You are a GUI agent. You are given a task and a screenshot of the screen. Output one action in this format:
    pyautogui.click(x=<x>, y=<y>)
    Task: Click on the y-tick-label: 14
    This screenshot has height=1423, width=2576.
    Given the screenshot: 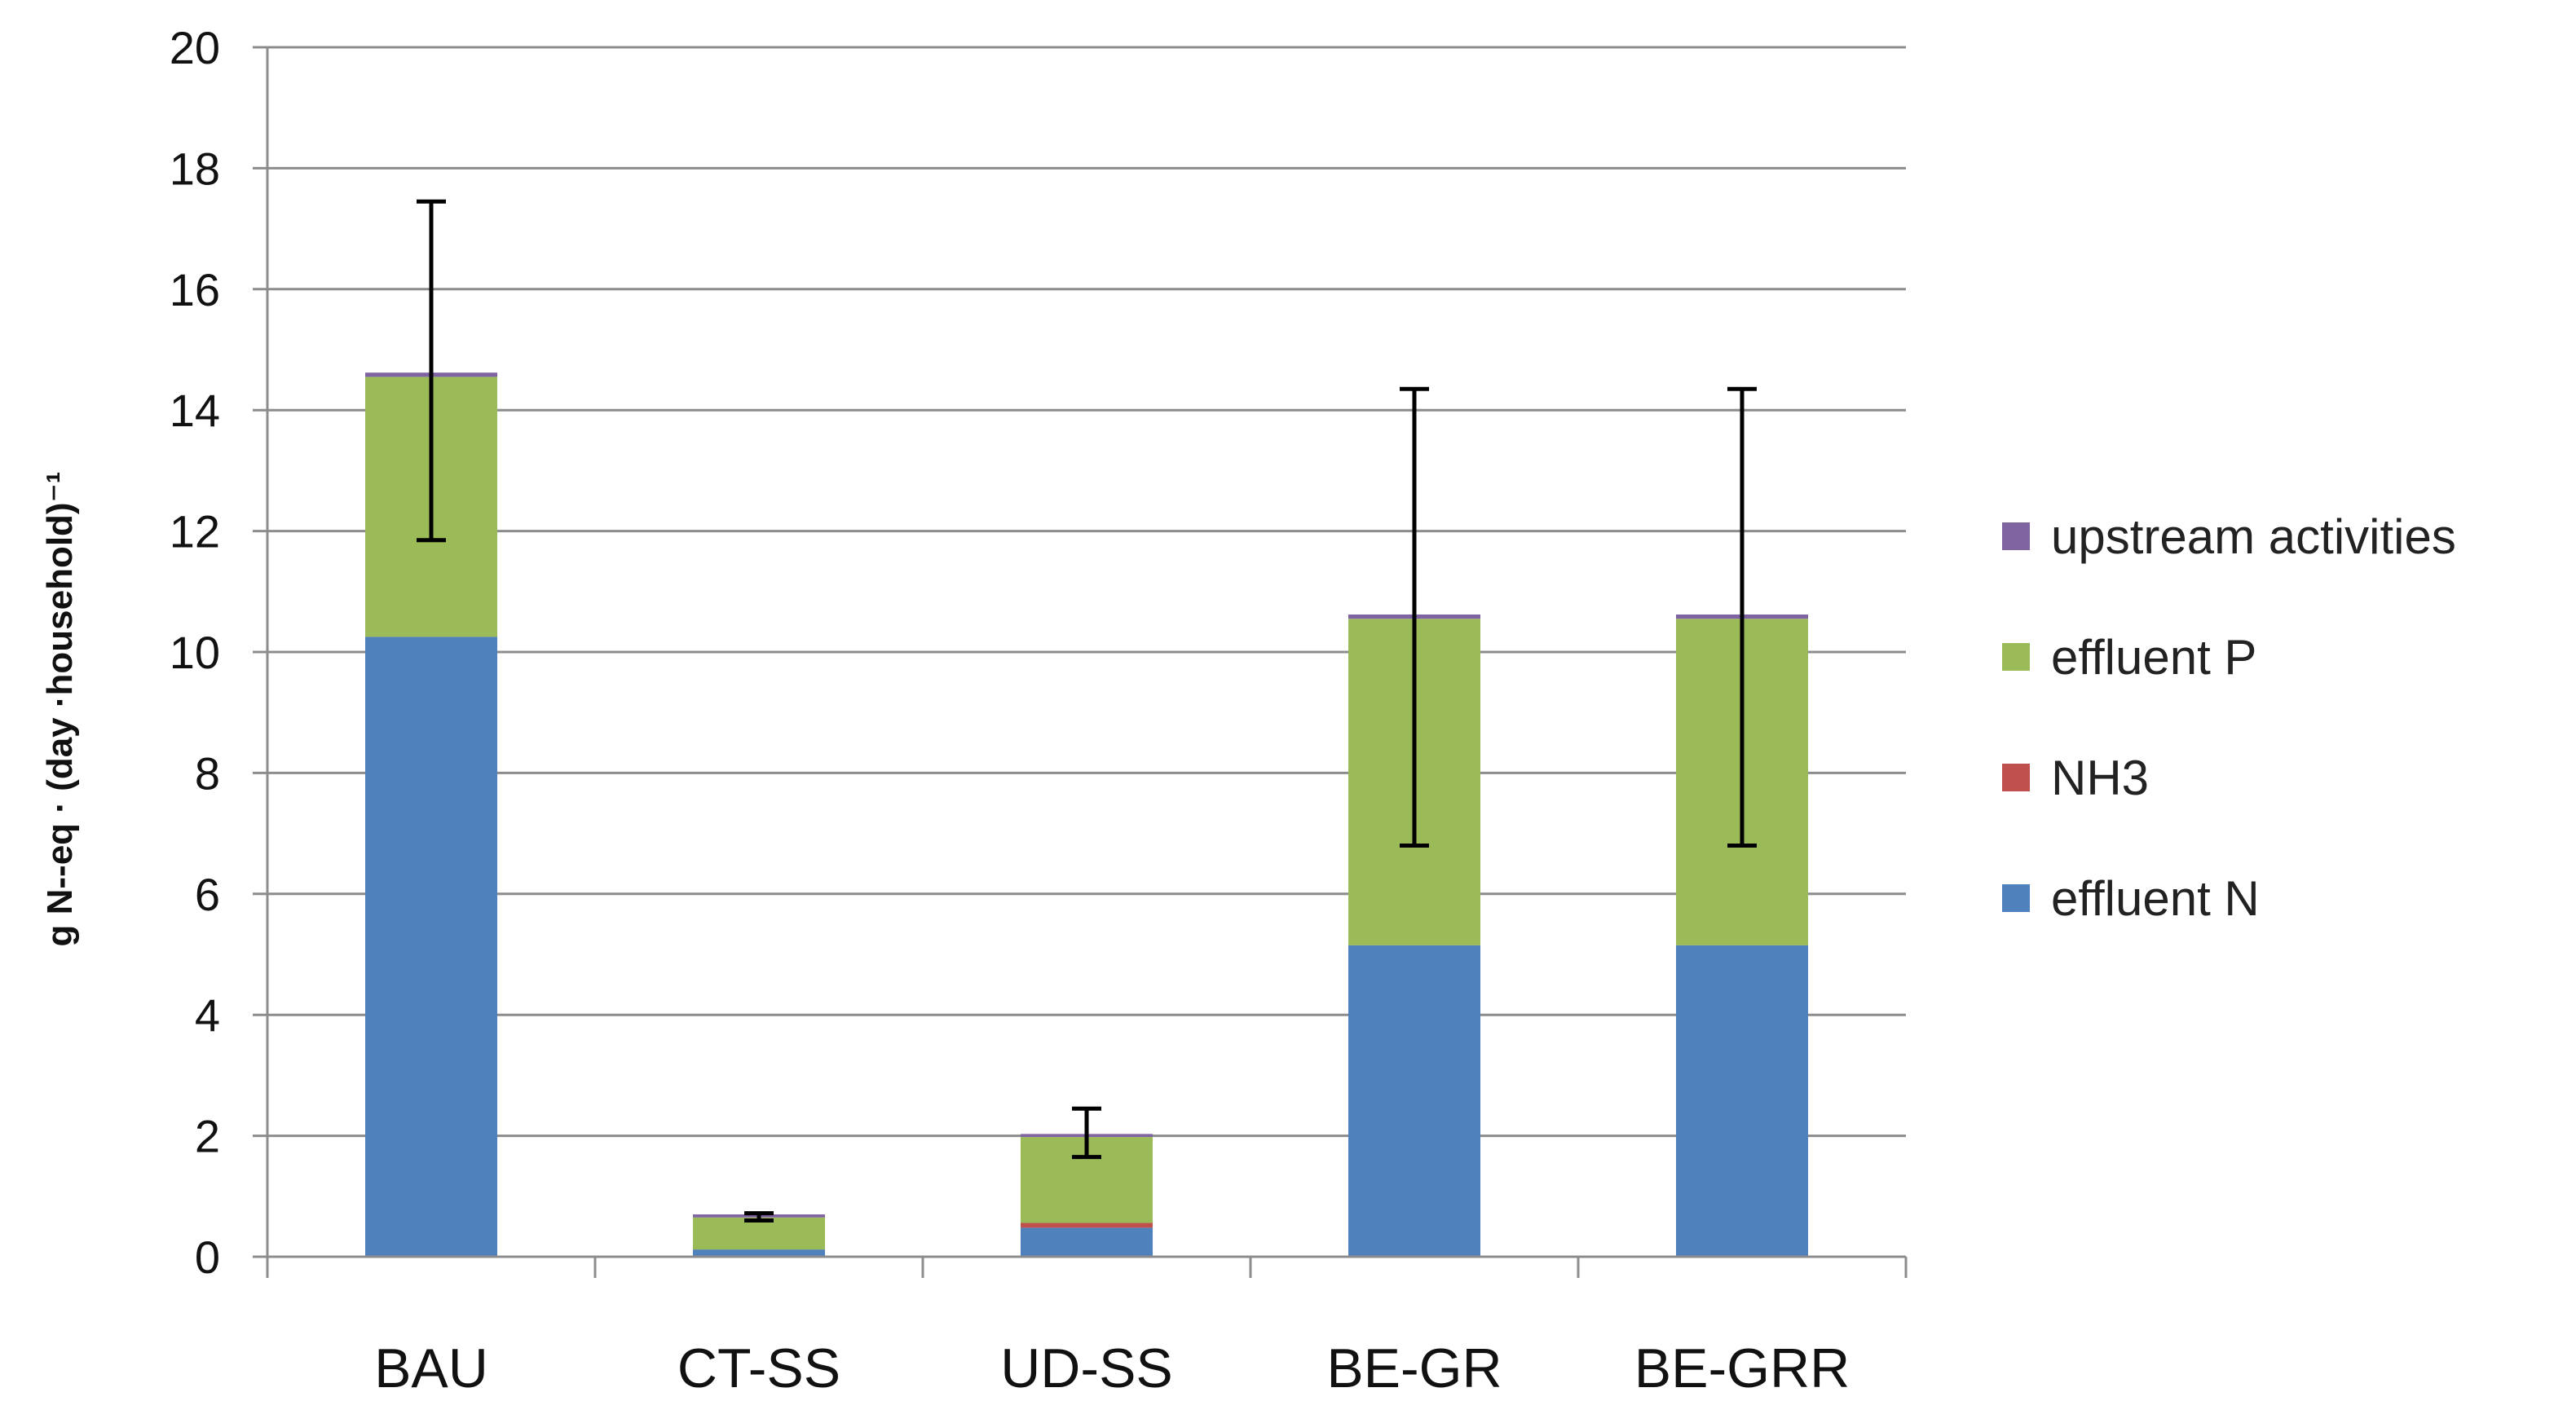 What is the action you would take?
    pyautogui.click(x=195, y=410)
    